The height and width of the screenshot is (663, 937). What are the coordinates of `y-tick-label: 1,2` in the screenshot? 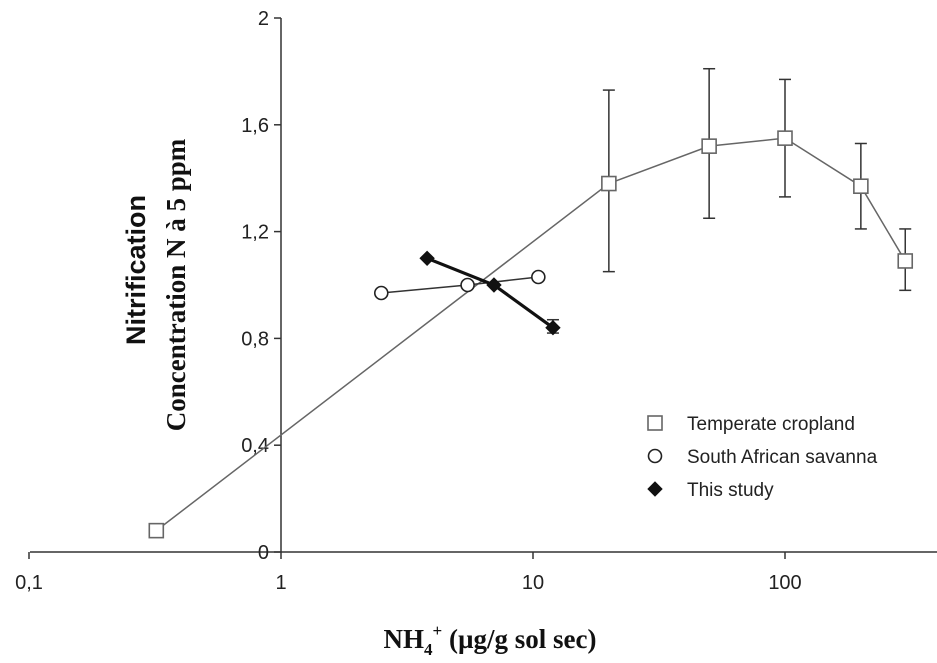 It's located at (255, 233).